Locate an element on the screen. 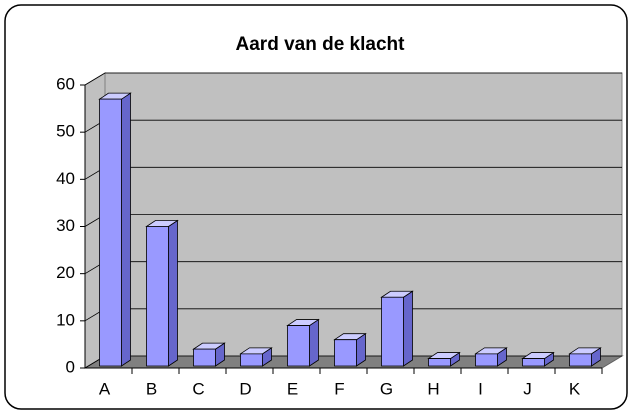 The height and width of the screenshot is (420, 632). grid-line is located at coordinates (353, 79).